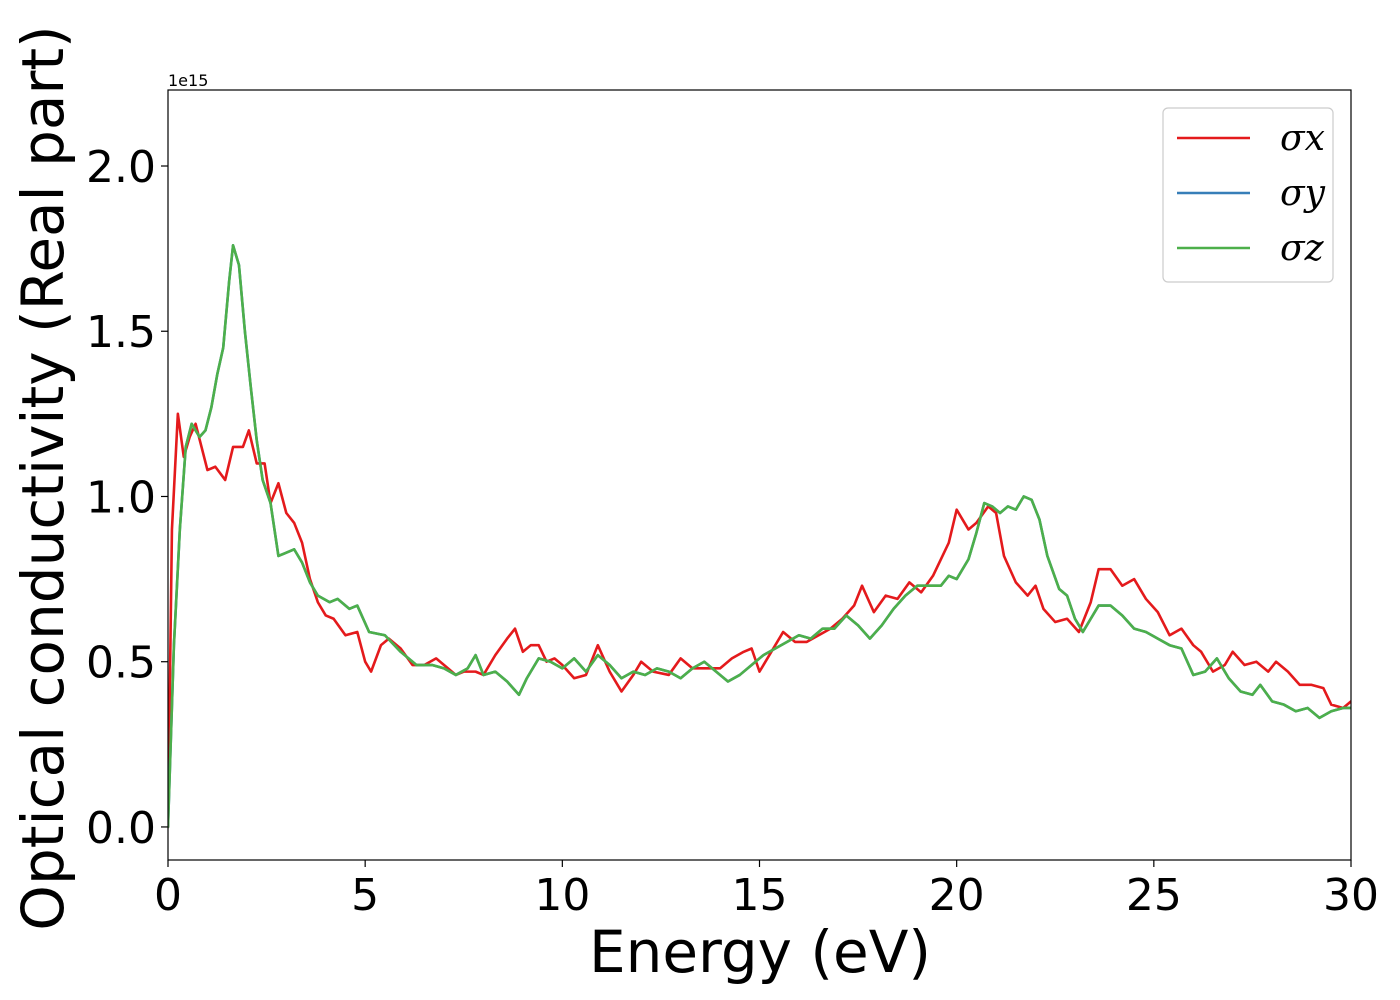 This screenshot has width=1400, height=1000. What do you see at coordinates (365, 895) in the screenshot?
I see `x-tick-label: 5` at bounding box center [365, 895].